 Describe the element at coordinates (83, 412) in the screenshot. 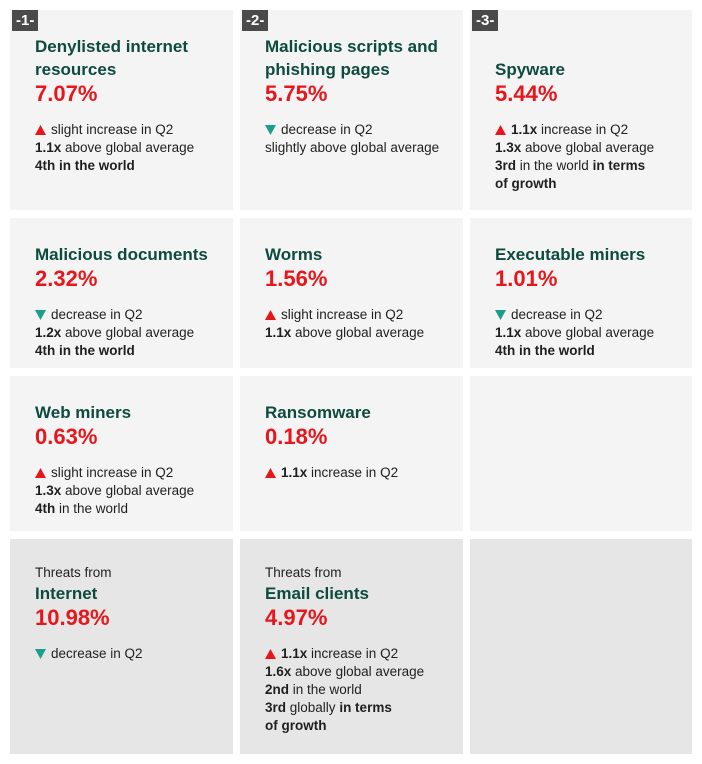

I see `card-title: Web miners` at that location.